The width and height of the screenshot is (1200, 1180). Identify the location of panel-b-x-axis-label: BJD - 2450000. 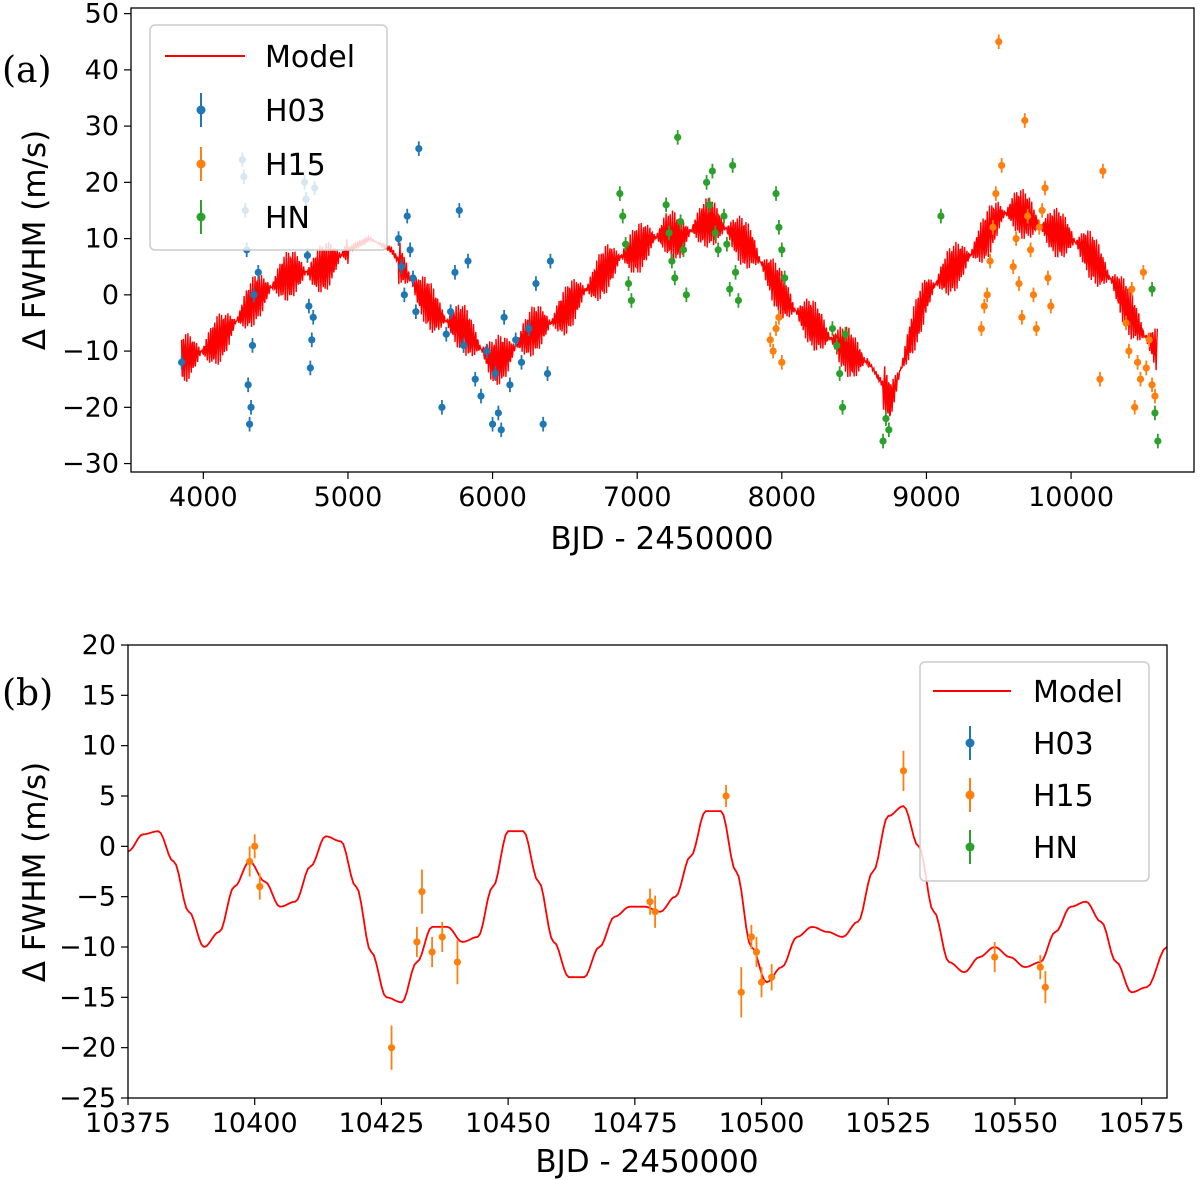
(646, 1162).